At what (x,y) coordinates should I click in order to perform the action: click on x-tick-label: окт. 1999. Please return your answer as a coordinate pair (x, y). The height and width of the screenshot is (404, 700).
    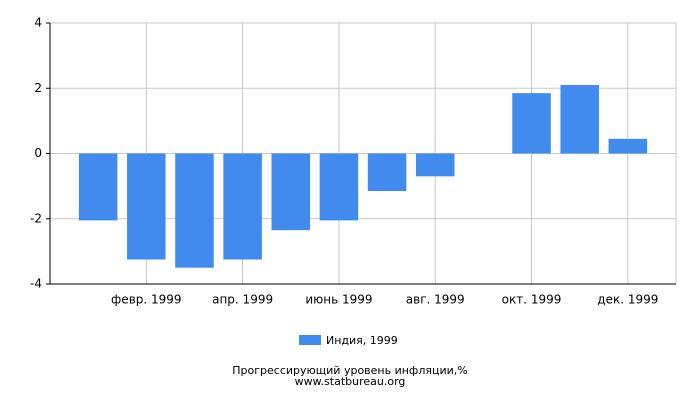
    Looking at the image, I should click on (532, 300).